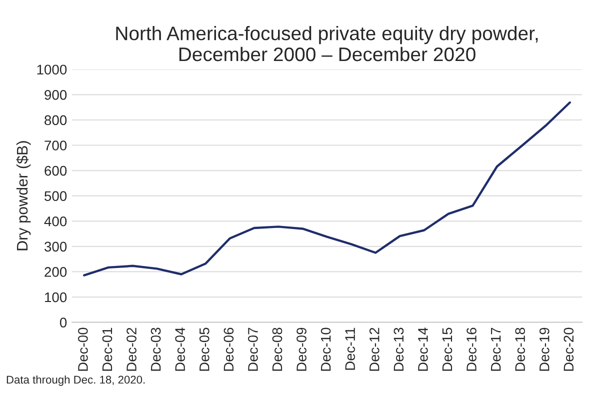  I want to click on x-tick-label: Dec-10, so click(325, 349).